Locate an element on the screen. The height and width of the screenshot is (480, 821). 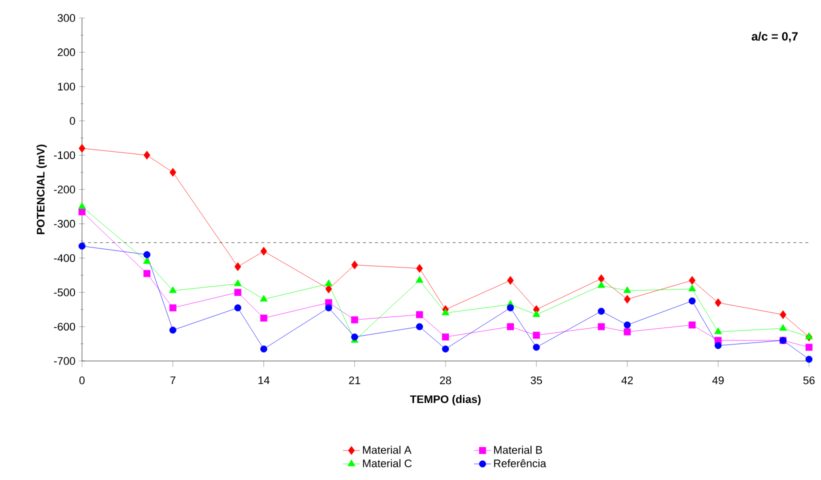
y-axis-title: POTENCIAL (mV) is located at coordinates (41, 189).